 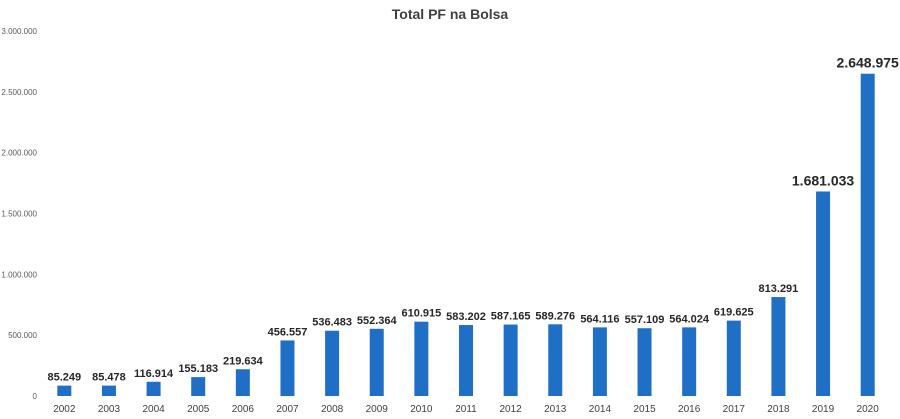 What do you see at coordinates (778, 346) in the screenshot?
I see `bar-2018` at bounding box center [778, 346].